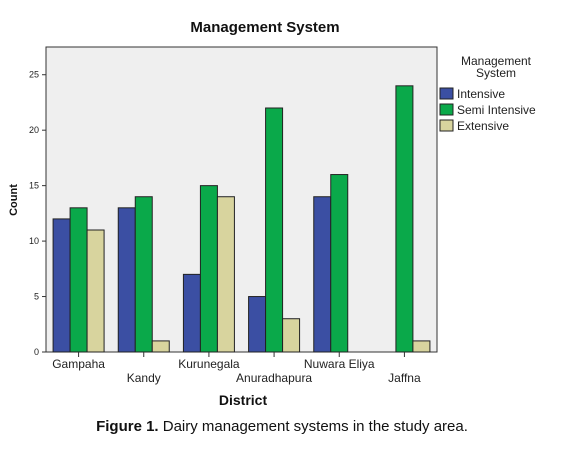 This screenshot has width=564, height=452. I want to click on legend-title: System, so click(496, 73).